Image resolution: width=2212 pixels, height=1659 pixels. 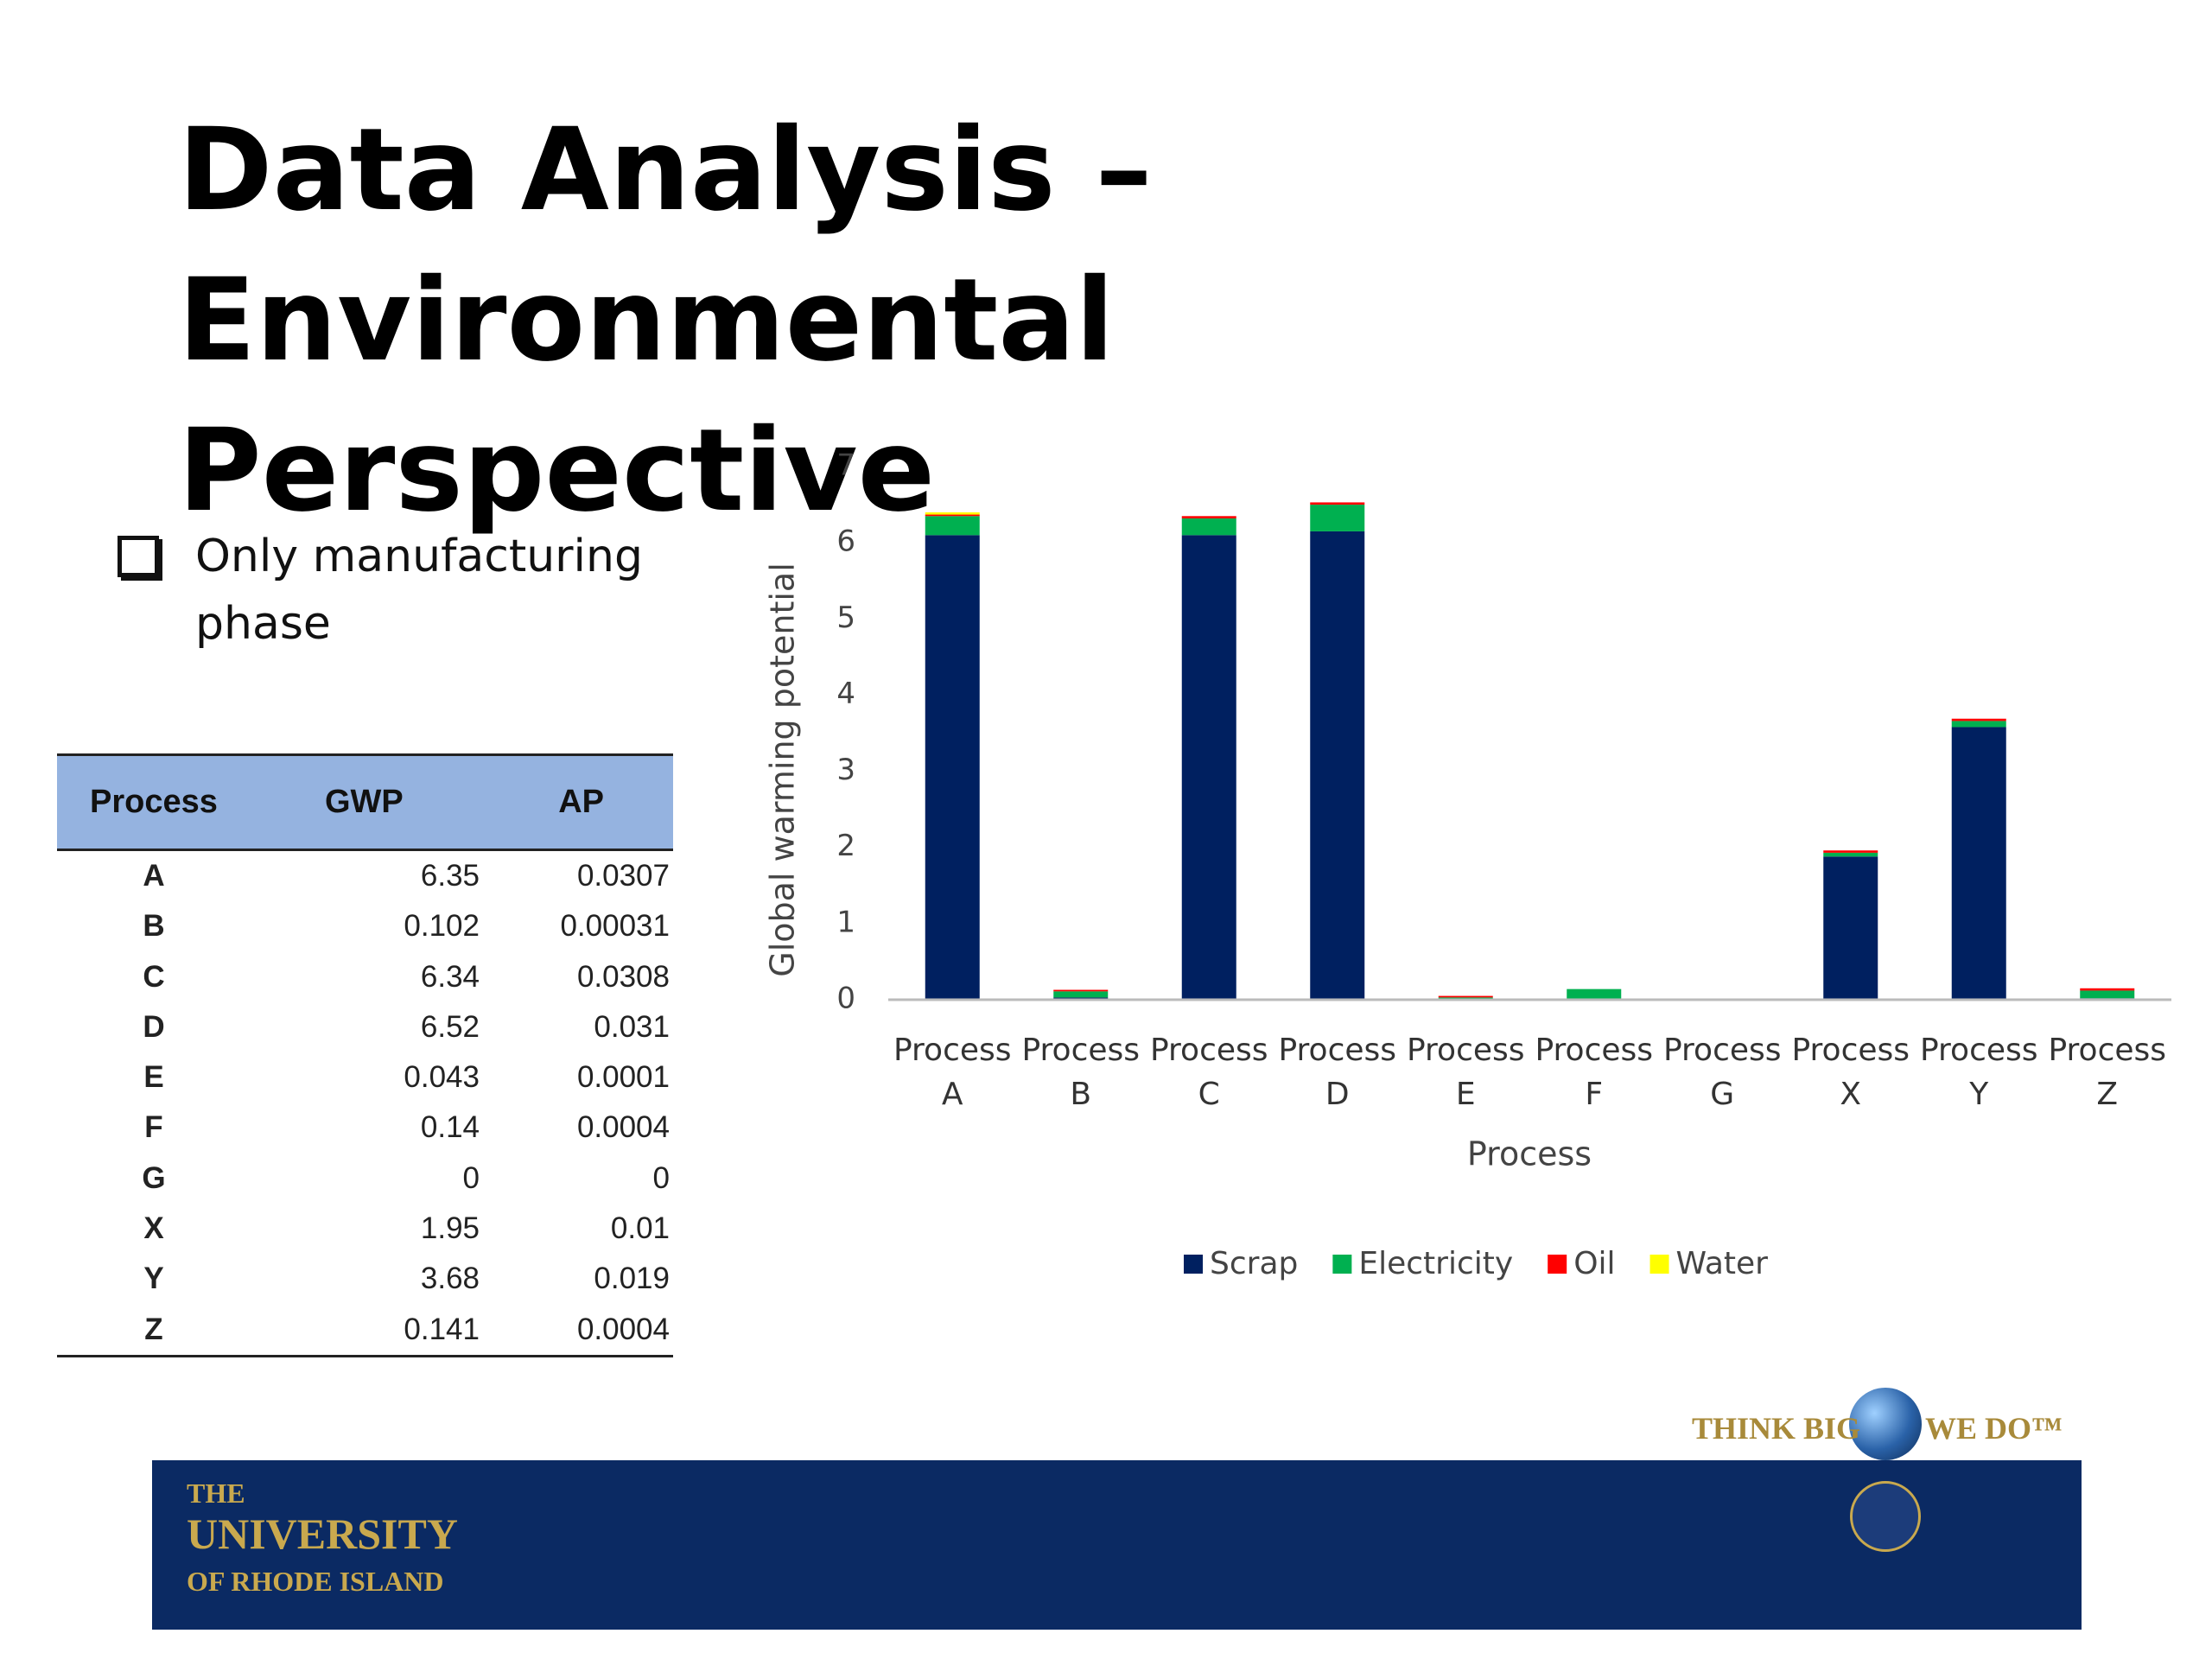 I want to click on university-line: THE, so click(x=216, y=1493).